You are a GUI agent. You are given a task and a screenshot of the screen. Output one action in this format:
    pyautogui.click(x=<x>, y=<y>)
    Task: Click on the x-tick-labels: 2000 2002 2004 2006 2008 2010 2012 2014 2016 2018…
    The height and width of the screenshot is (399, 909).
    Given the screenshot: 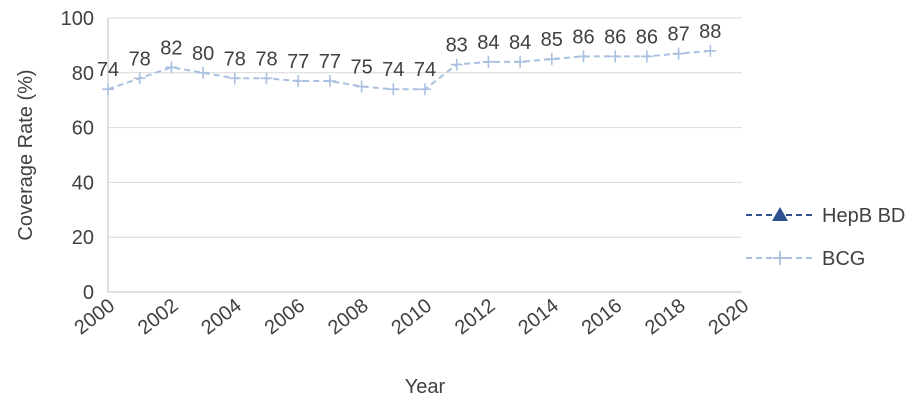 What is the action you would take?
    pyautogui.click(x=411, y=317)
    